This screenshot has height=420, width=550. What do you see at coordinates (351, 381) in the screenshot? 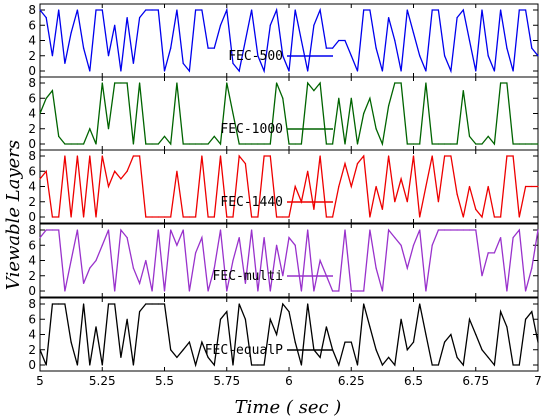
I see `x-tick-label: 6.25` at bounding box center [351, 381].